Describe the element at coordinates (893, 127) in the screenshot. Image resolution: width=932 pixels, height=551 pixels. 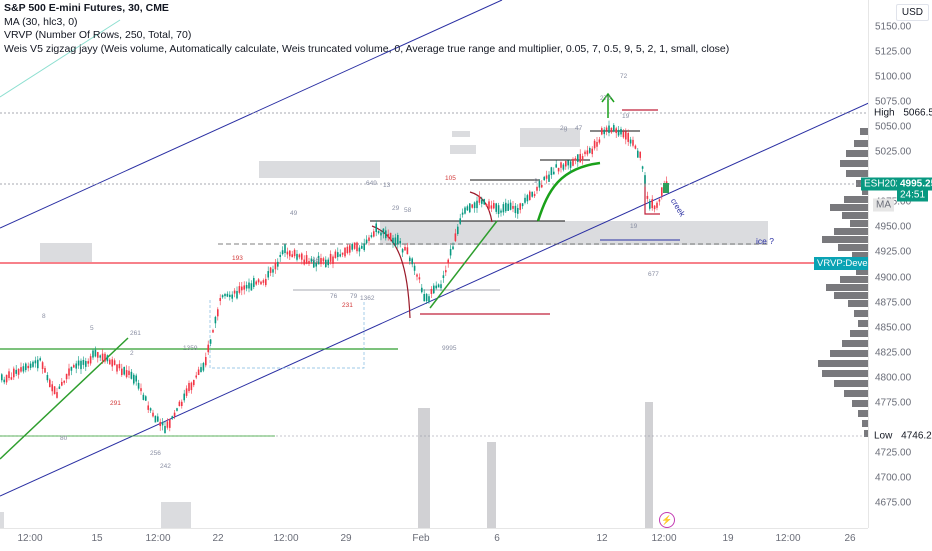
I see `price-tick-label: 5050.00` at that location.